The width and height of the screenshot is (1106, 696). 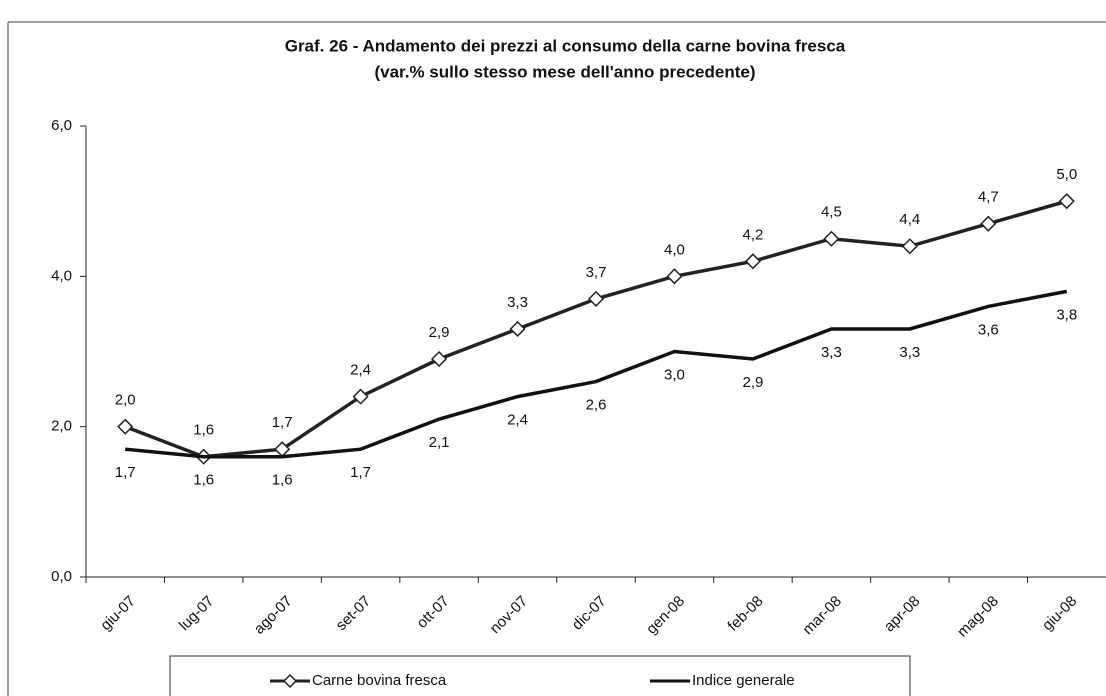 What do you see at coordinates (354, 614) in the screenshot?
I see `x-tick-label: set-07` at bounding box center [354, 614].